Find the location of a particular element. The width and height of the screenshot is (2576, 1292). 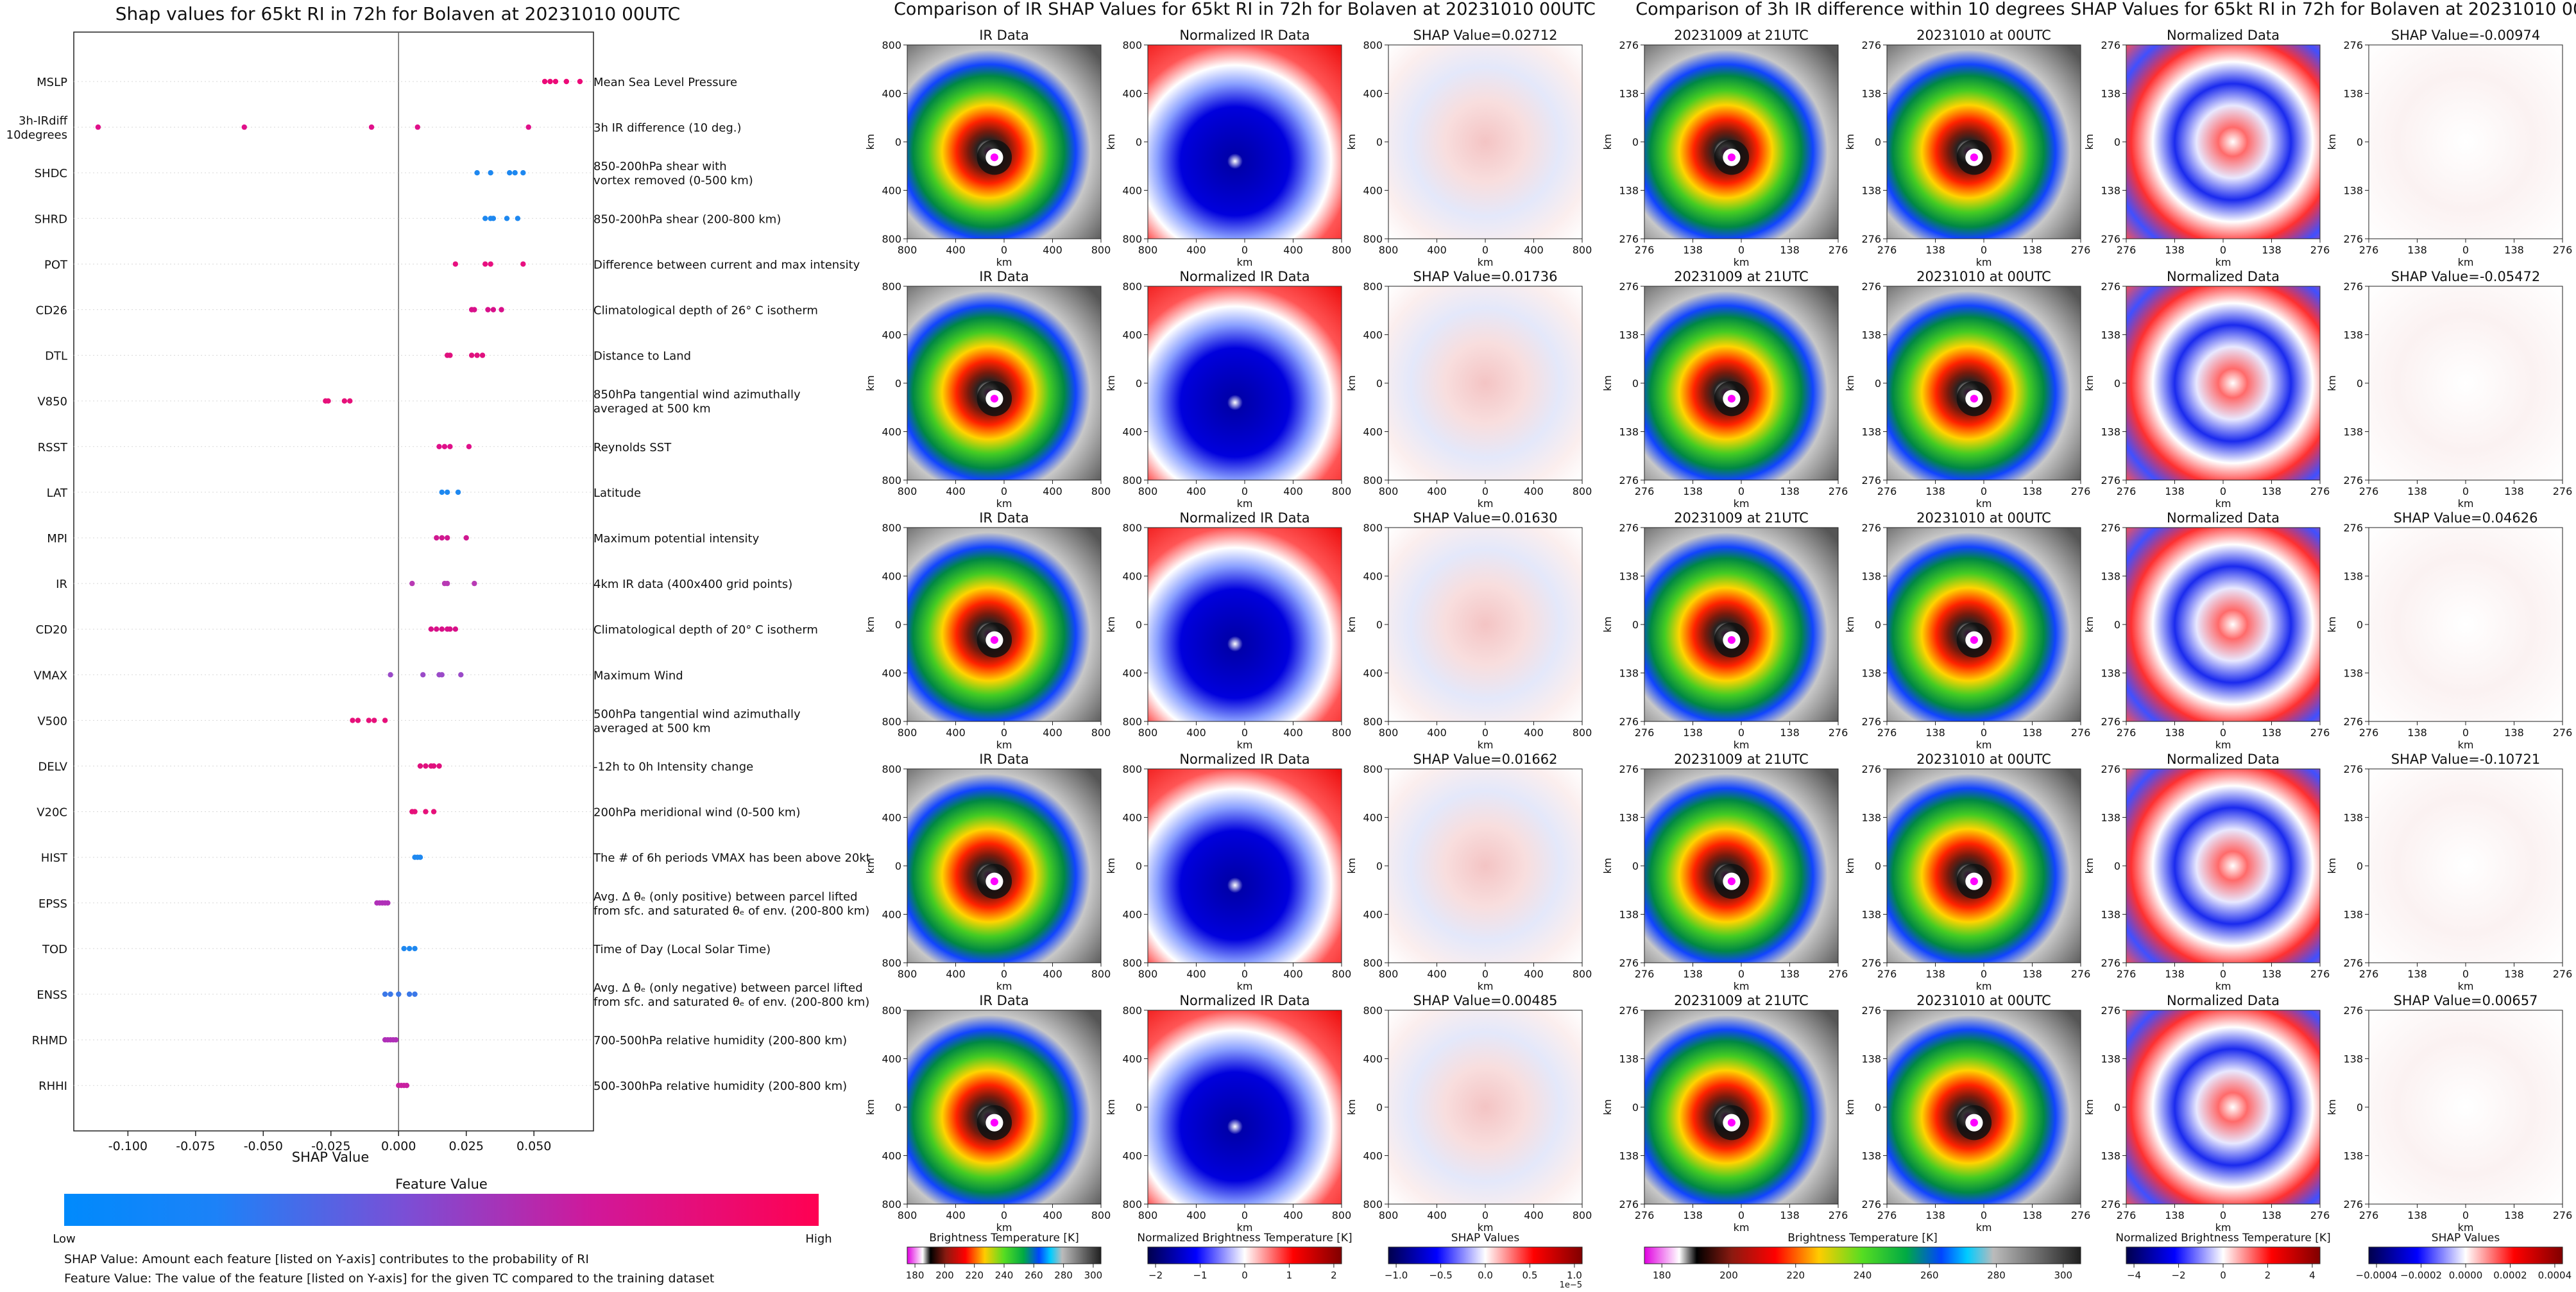

feature-code-label: V850 is located at coordinates (52, 402).